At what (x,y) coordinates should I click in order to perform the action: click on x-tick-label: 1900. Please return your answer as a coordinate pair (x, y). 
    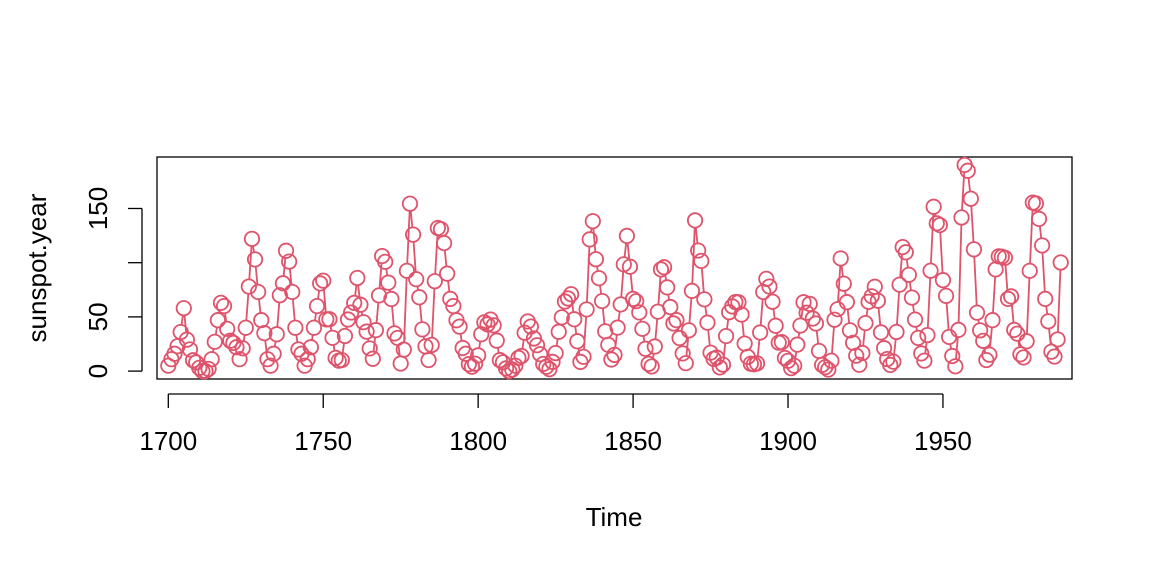
    Looking at the image, I should click on (788, 441).